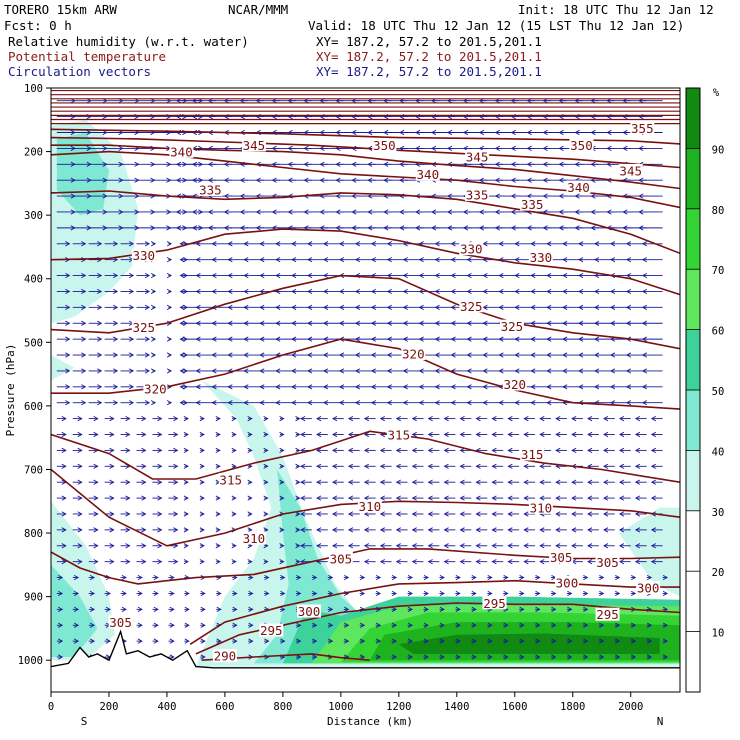 This screenshot has height=740, width=740. Describe the element at coordinates (607, 562) in the screenshot. I see `contour-label-bg` at that location.